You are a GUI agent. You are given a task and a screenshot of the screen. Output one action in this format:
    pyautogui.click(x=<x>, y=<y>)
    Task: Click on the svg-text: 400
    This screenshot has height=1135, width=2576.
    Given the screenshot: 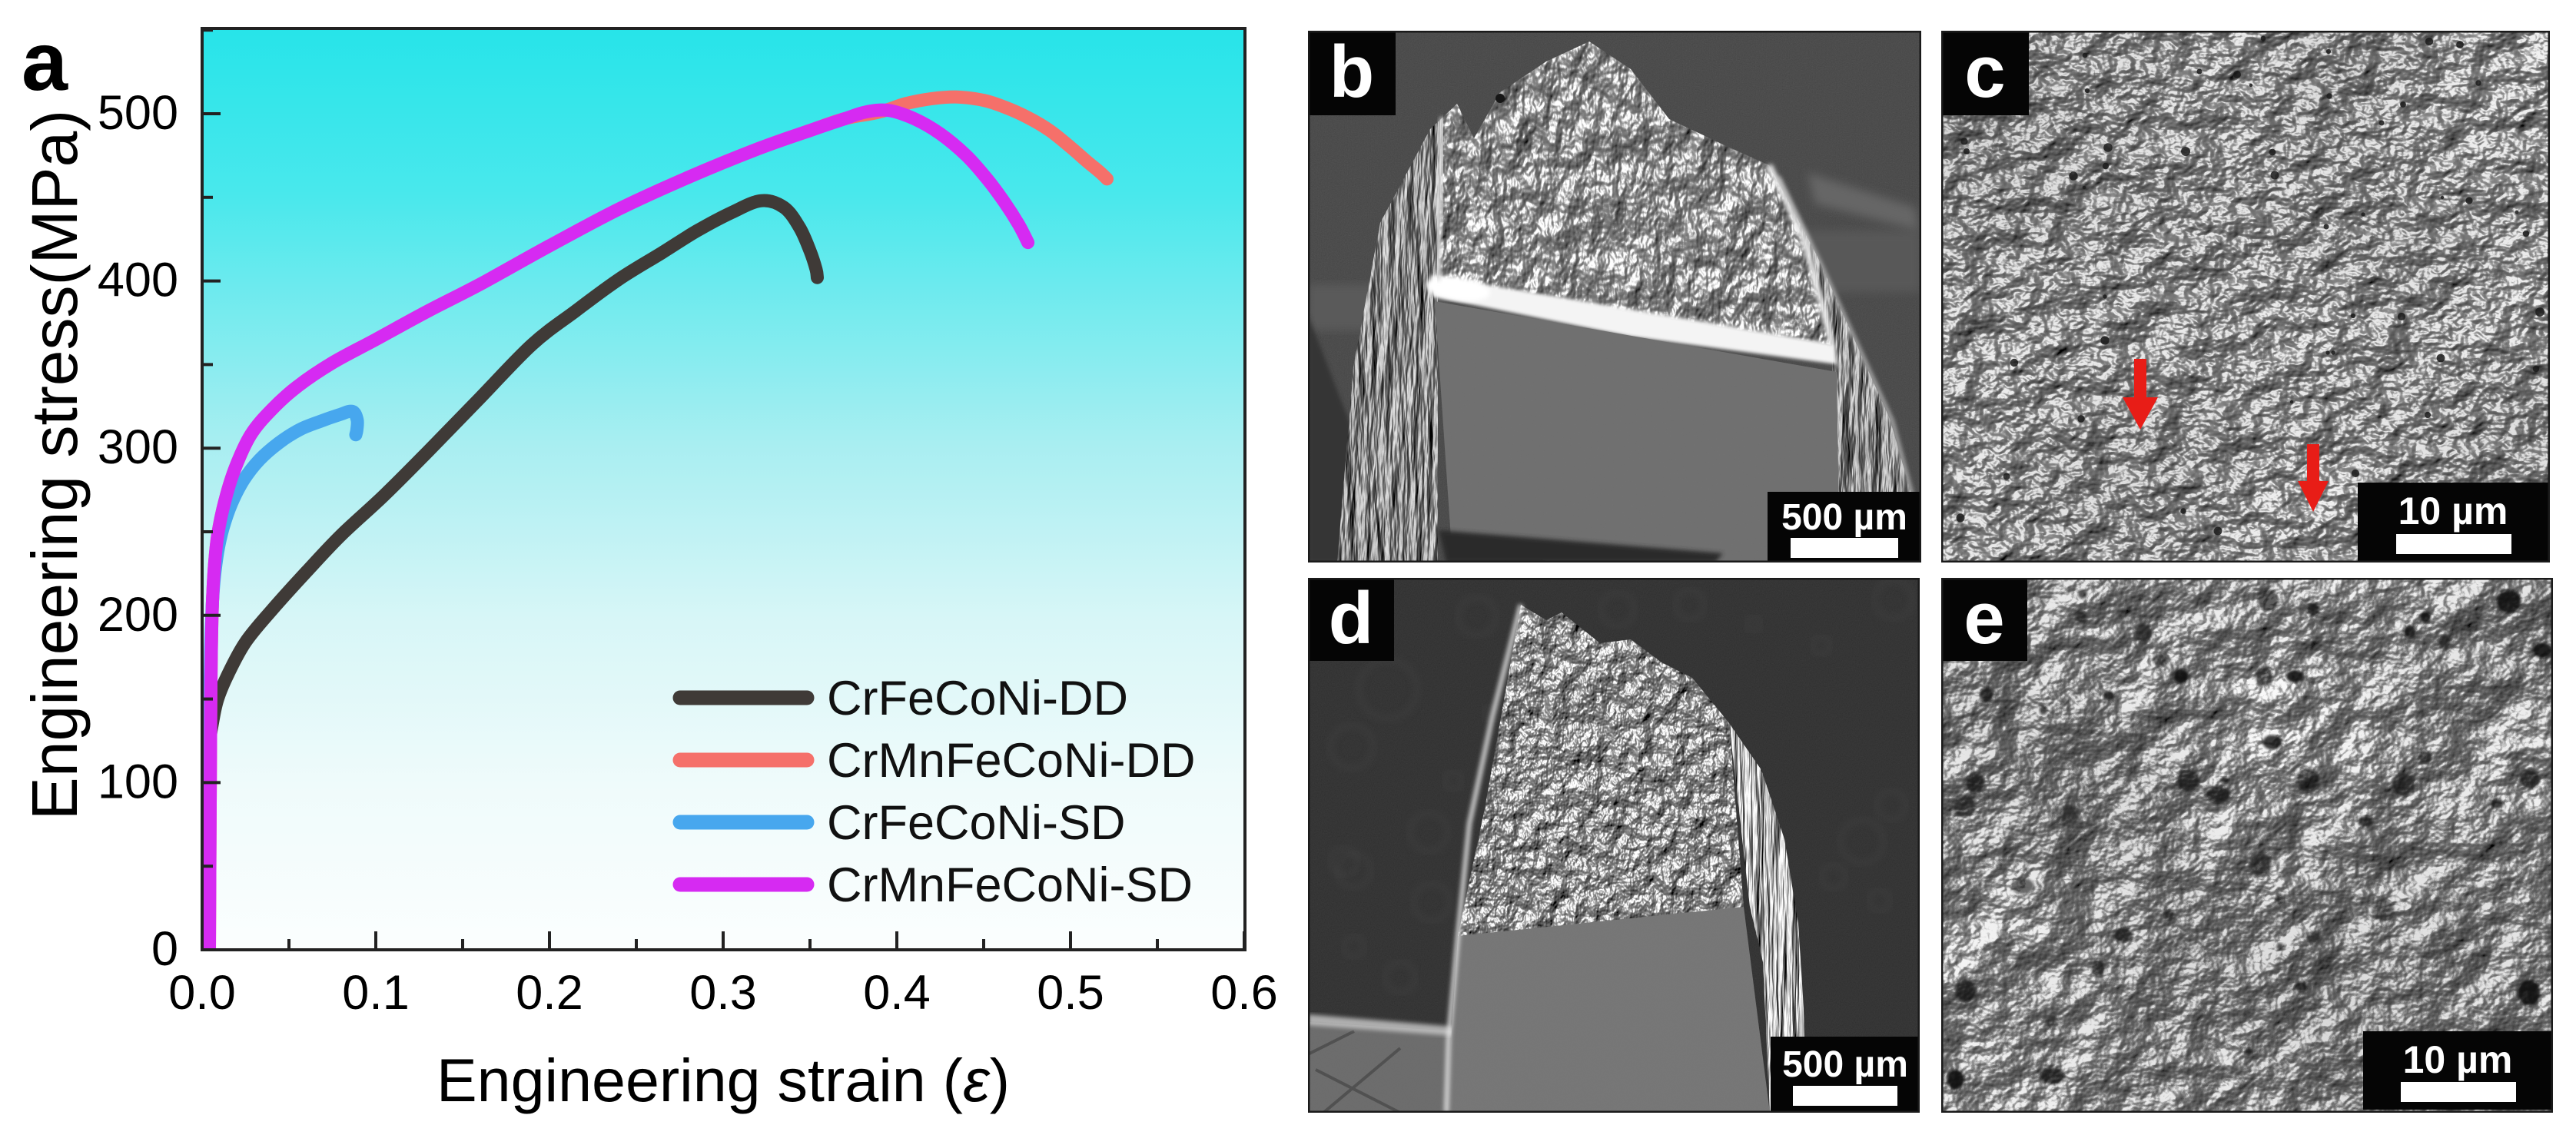 What is the action you would take?
    pyautogui.click(x=138, y=280)
    